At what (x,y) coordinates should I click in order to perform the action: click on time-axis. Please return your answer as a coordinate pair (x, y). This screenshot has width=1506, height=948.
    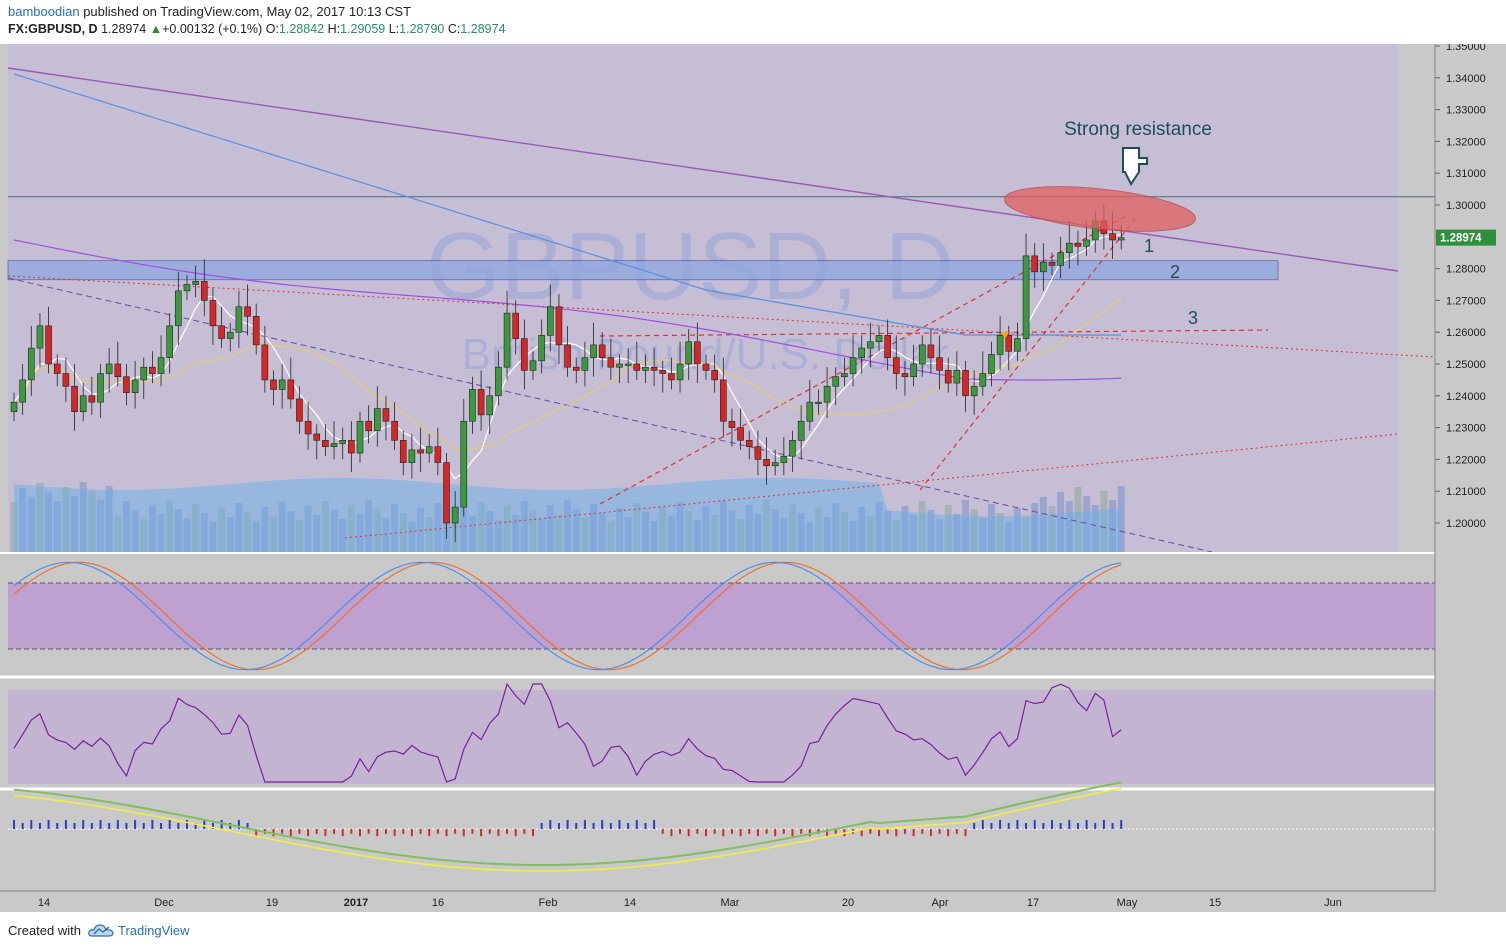
    Looking at the image, I should click on (753, 901).